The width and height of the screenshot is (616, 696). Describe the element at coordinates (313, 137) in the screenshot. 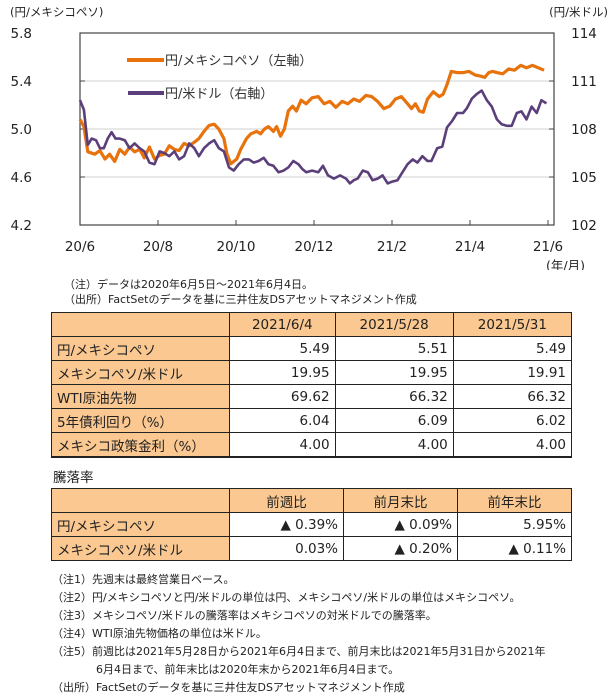

I see `series-line-jpy-usd` at that location.